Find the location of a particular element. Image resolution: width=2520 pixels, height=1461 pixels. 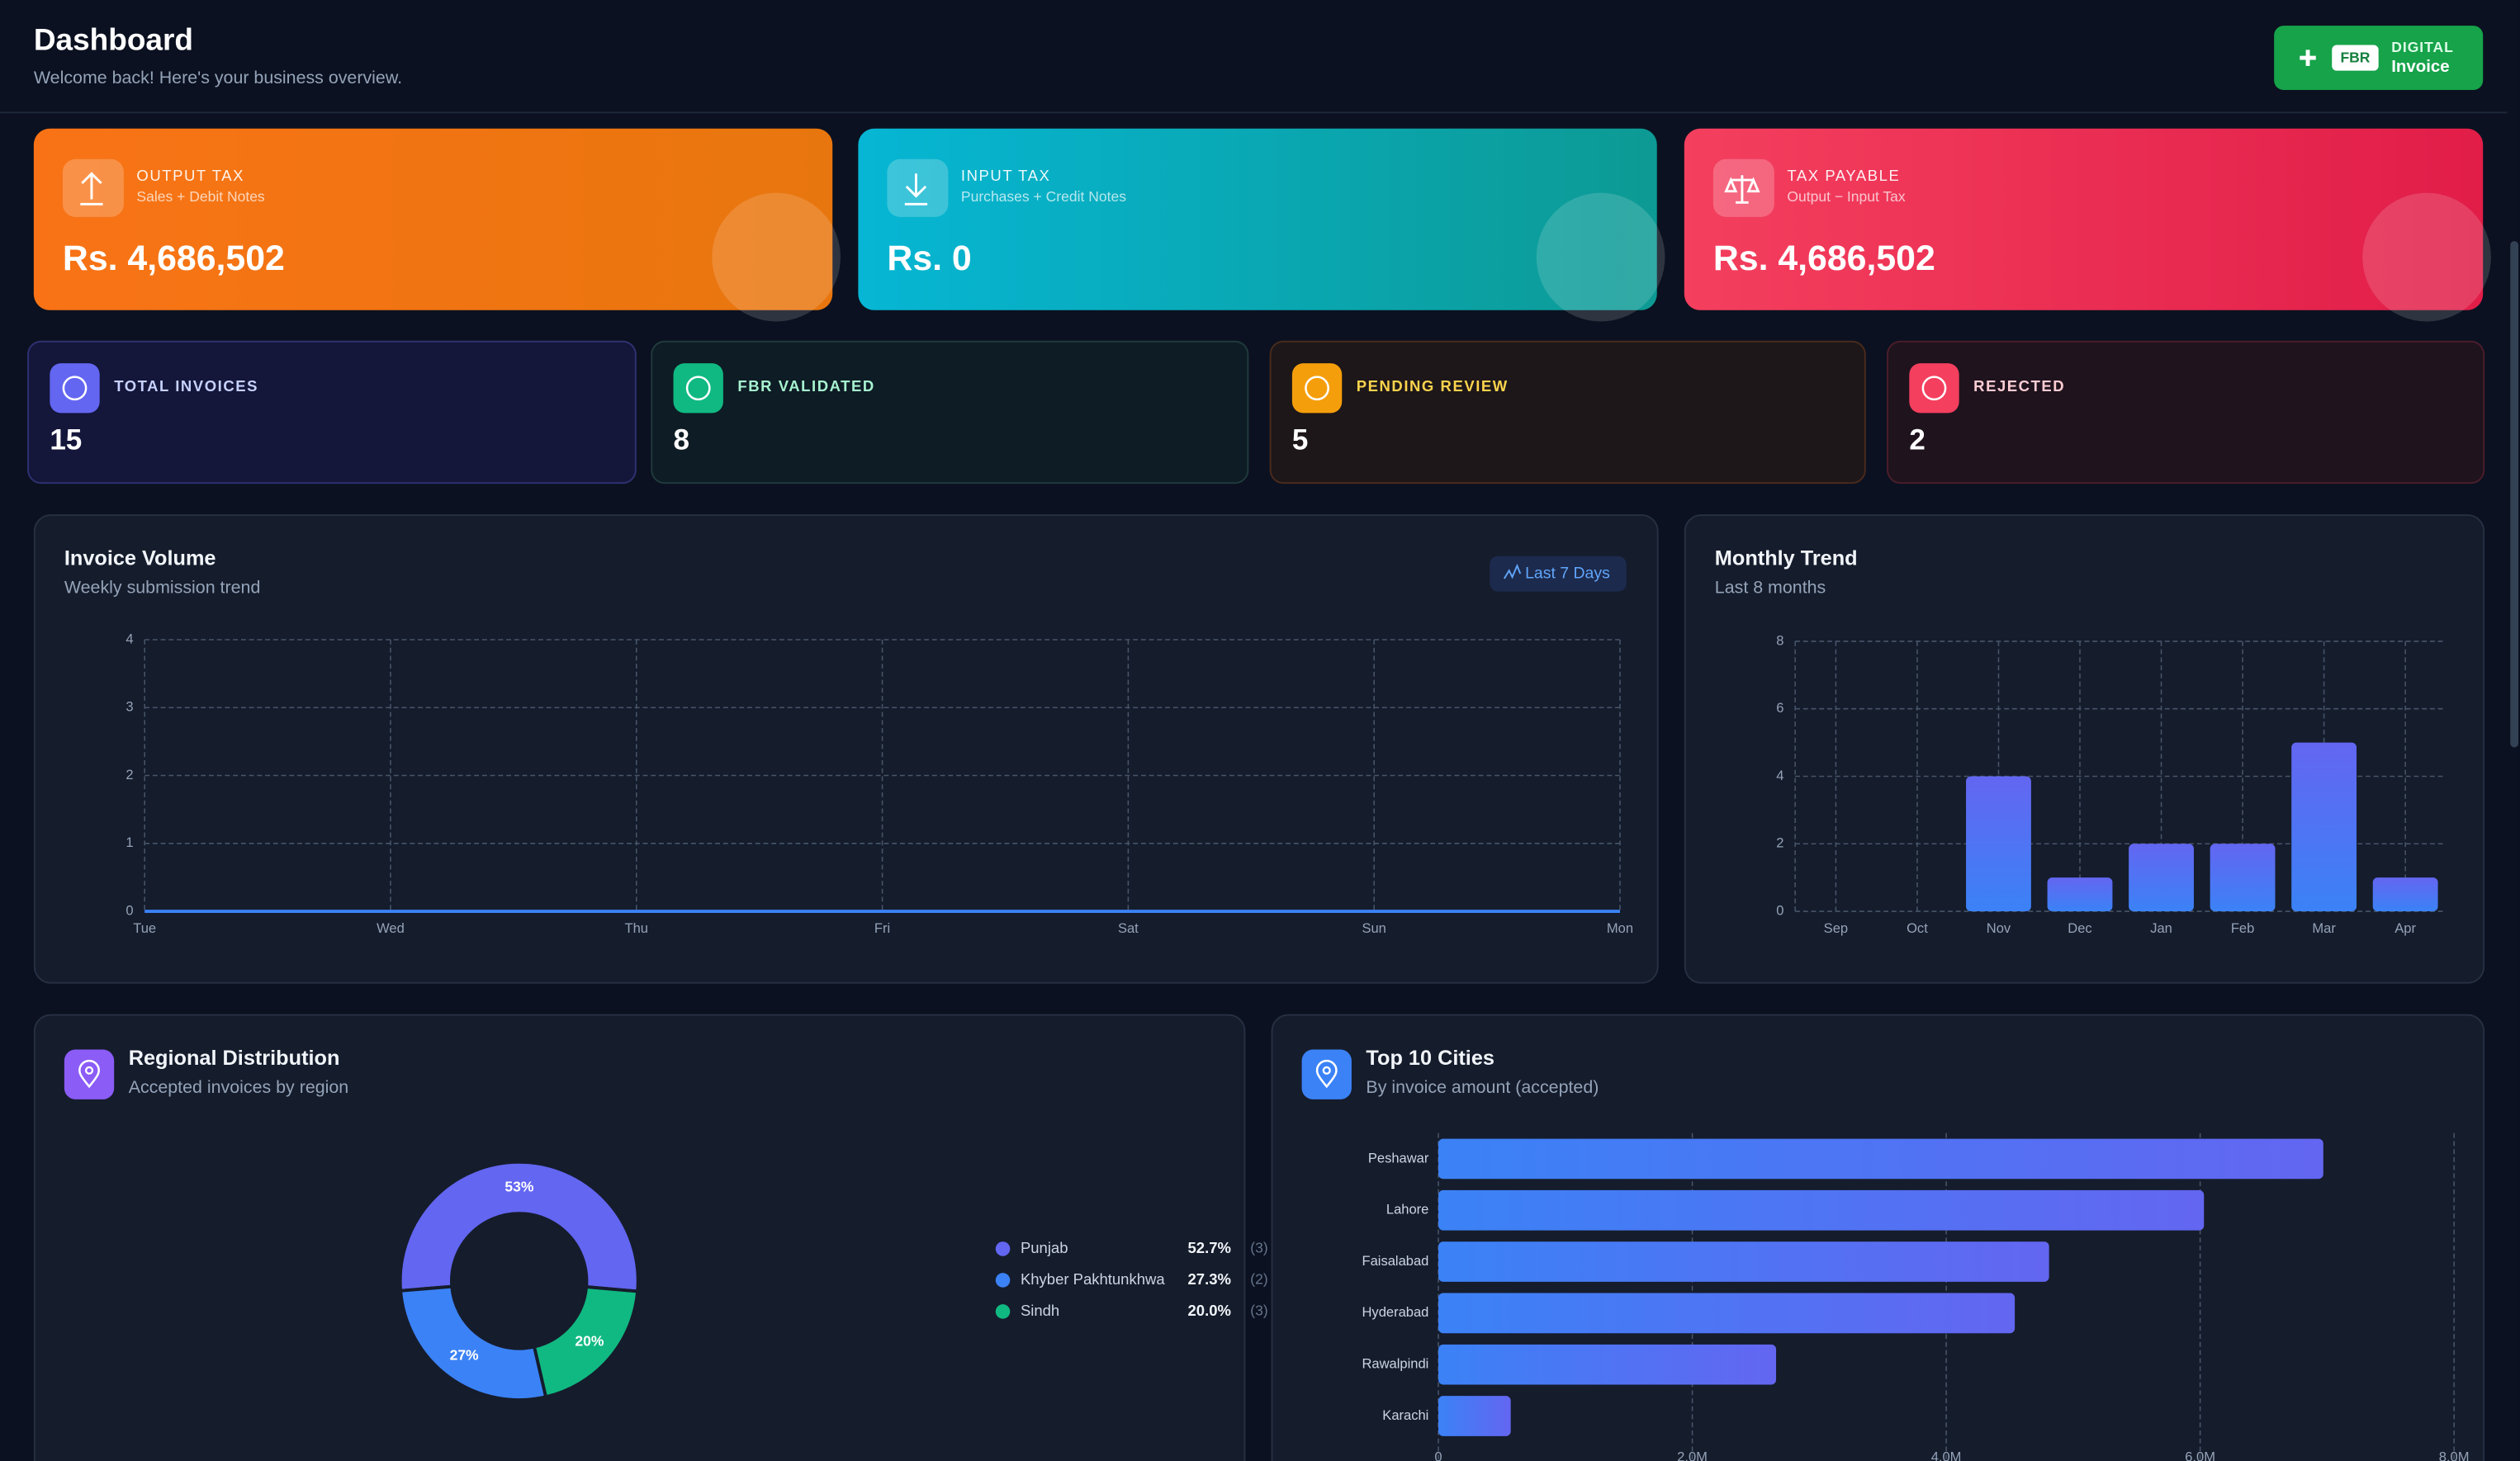

panel-title: Monthly Trend is located at coordinates (1786, 558).